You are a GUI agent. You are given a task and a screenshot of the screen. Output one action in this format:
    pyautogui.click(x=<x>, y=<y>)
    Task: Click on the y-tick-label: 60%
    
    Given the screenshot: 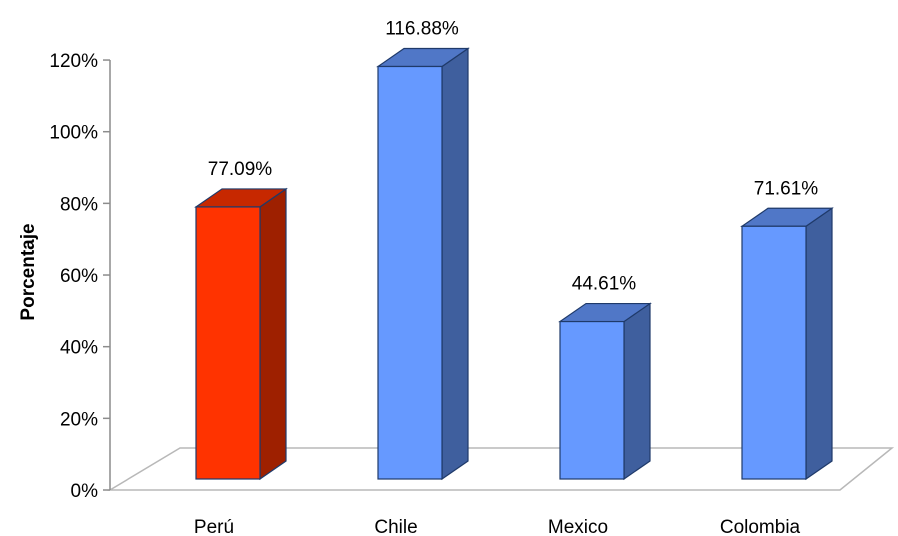 What is the action you would take?
    pyautogui.click(x=79, y=276)
    